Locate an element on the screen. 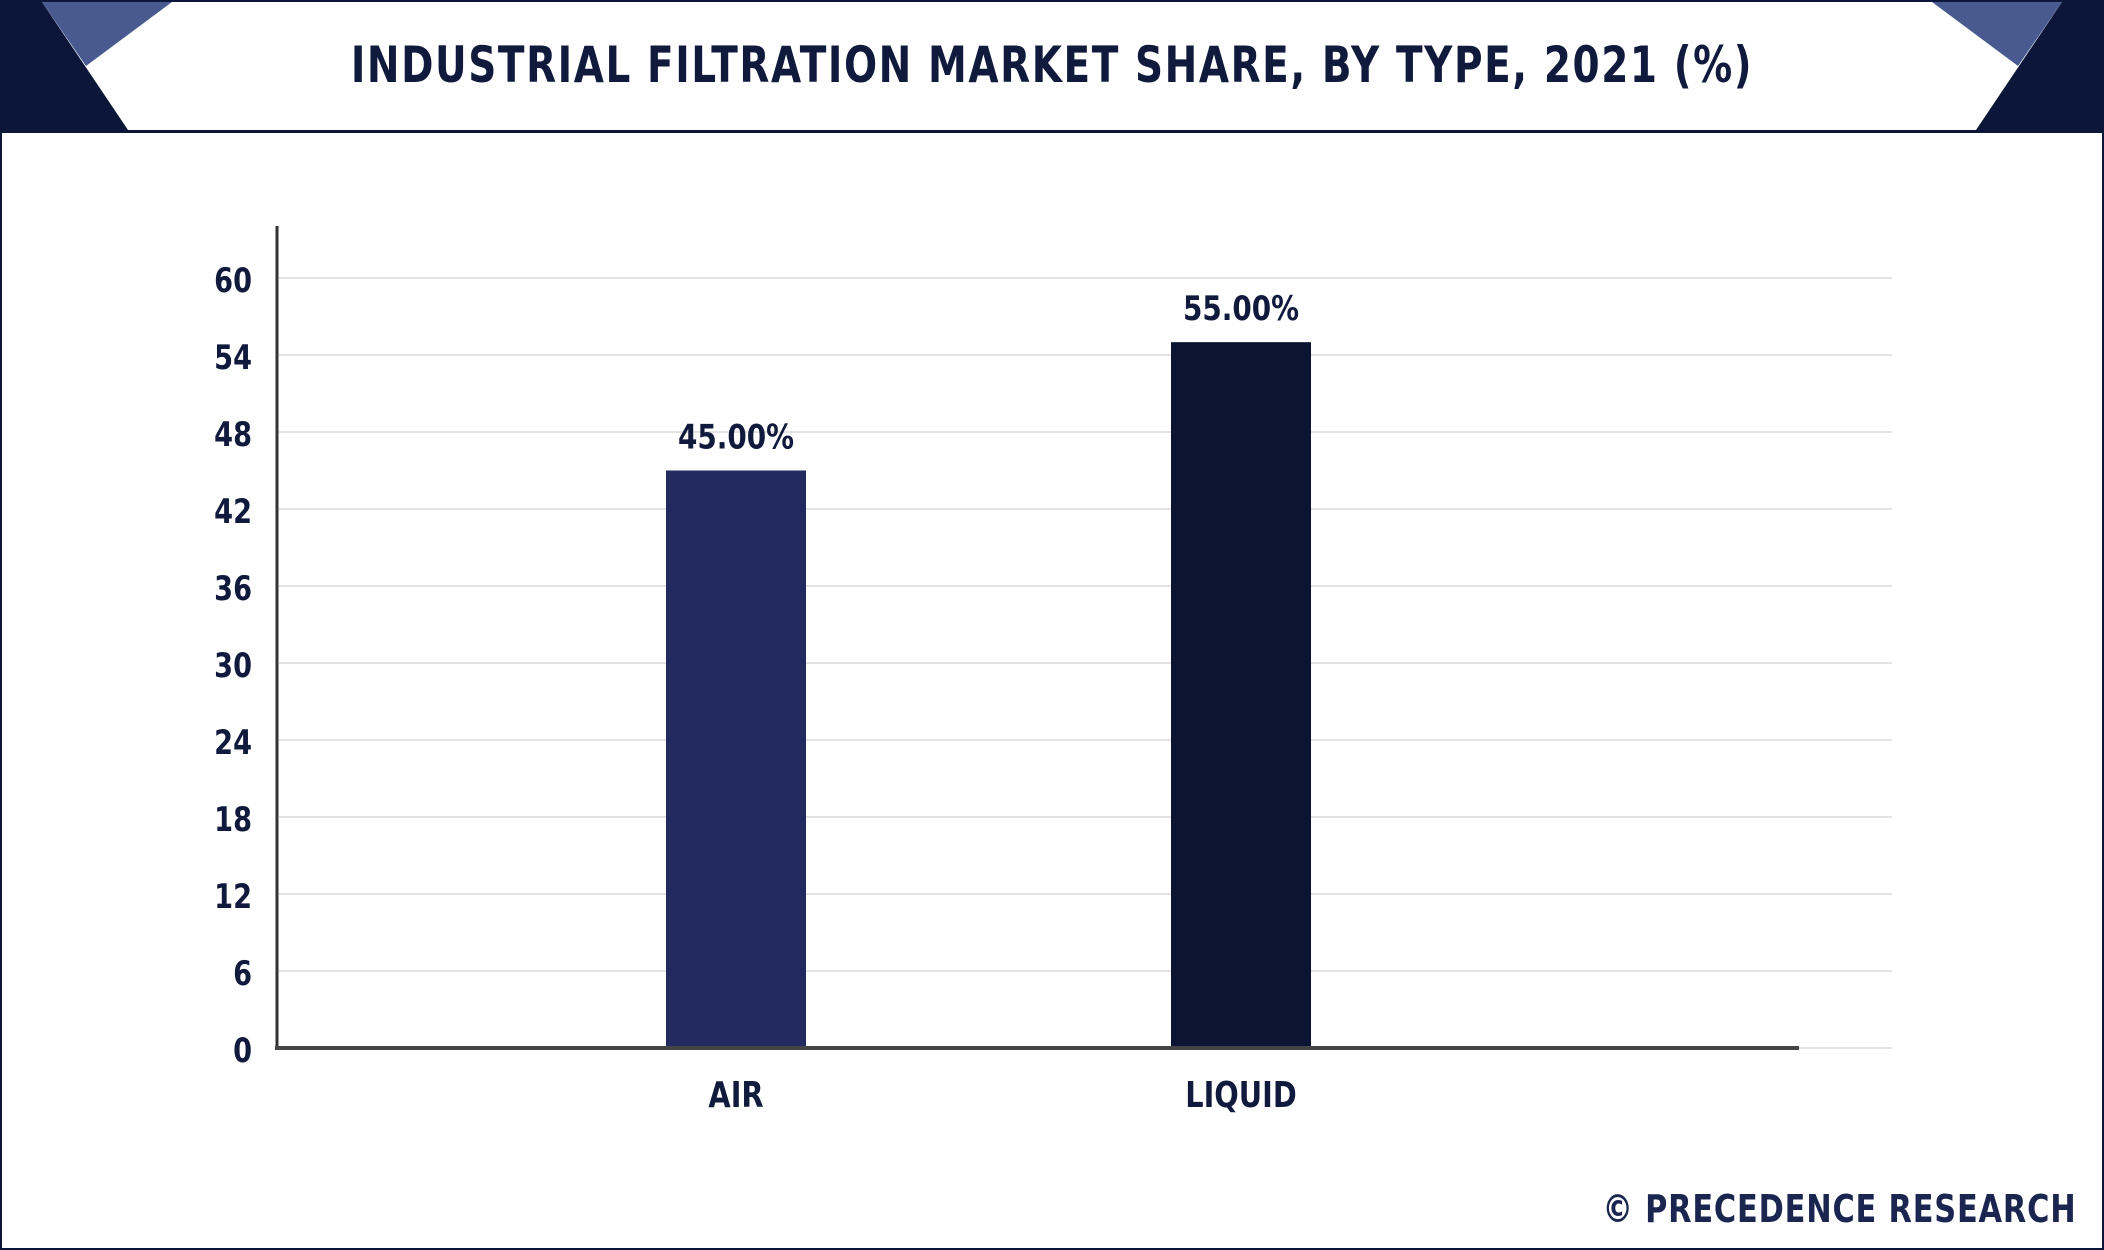 The width and height of the screenshot is (2104, 1250). x-tick-label-air: AIR is located at coordinates (735, 1095).